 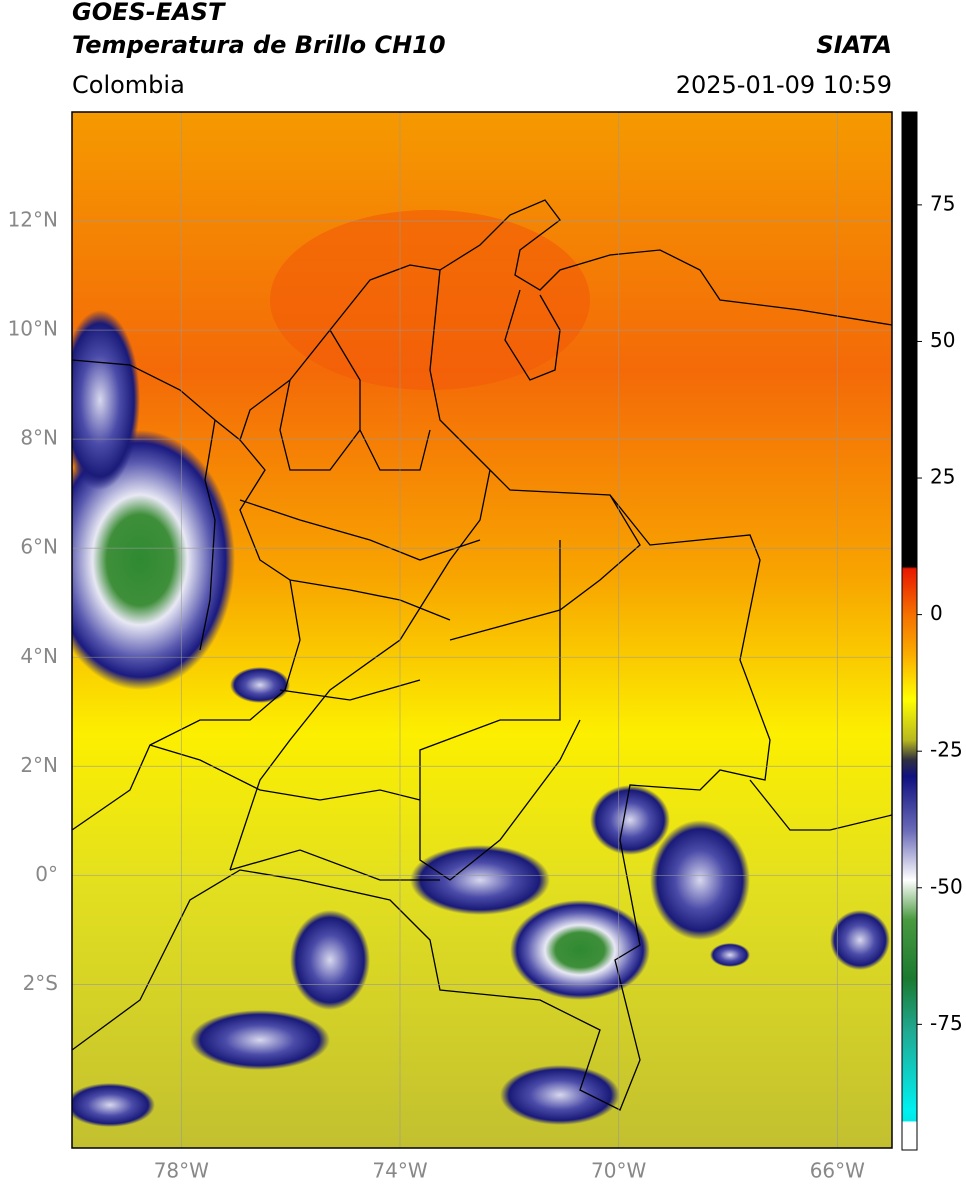 I want to click on source: SIATA, so click(x=854, y=45).